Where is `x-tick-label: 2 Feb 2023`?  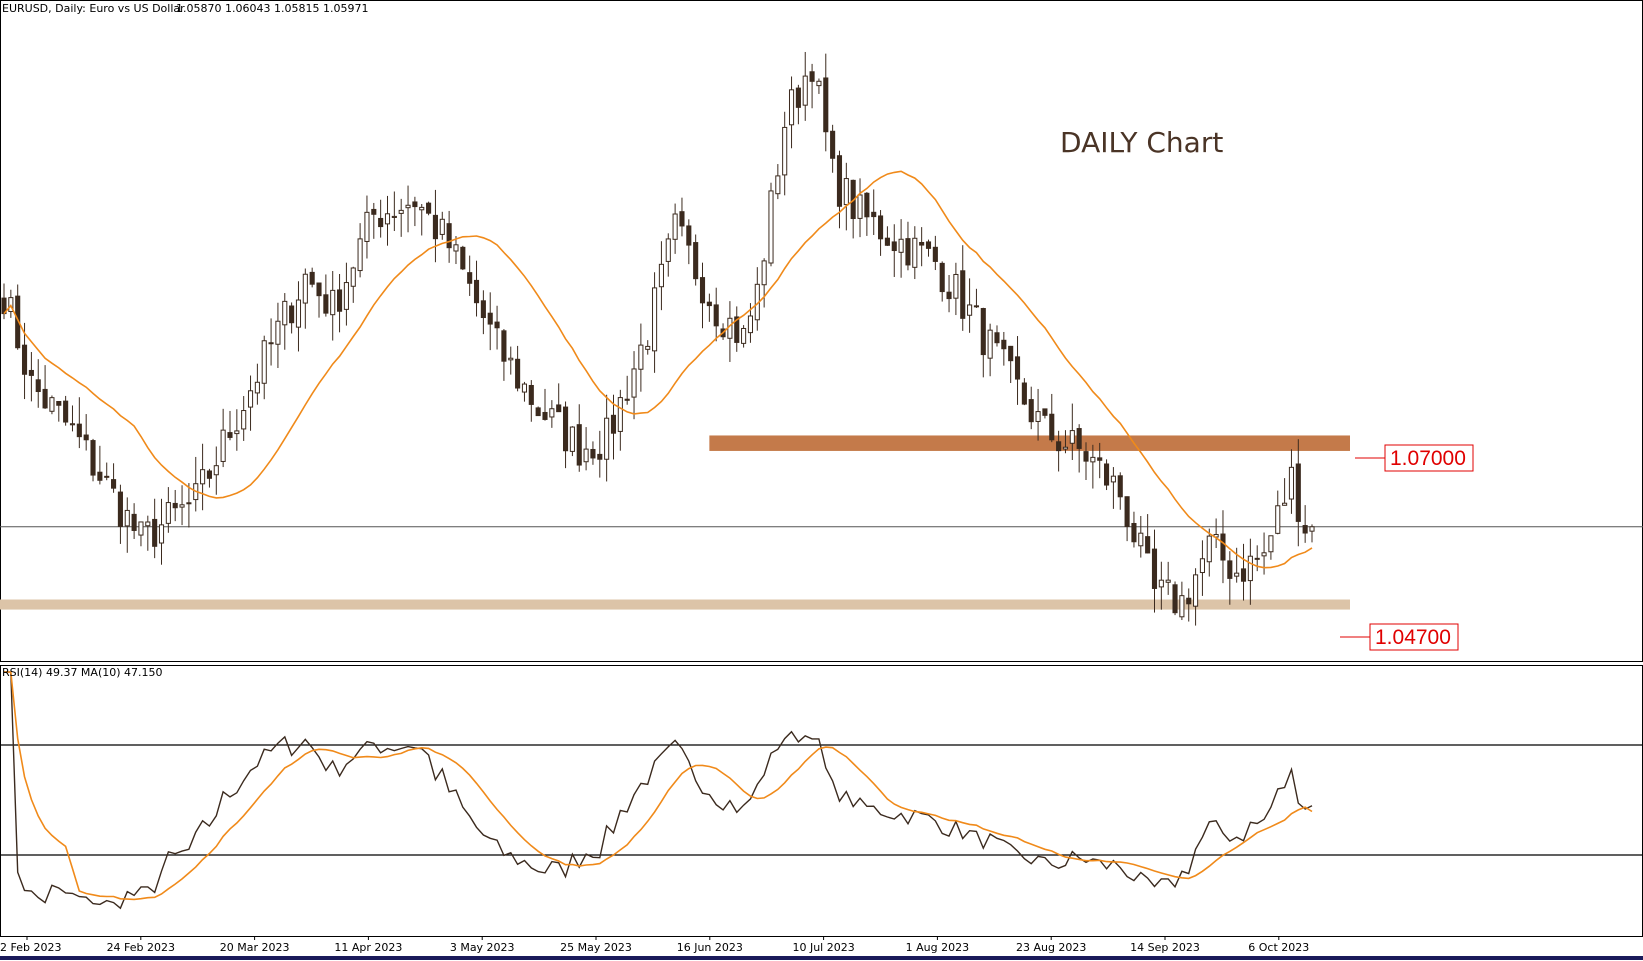 x-tick-label: 2 Feb 2023 is located at coordinates (30, 947).